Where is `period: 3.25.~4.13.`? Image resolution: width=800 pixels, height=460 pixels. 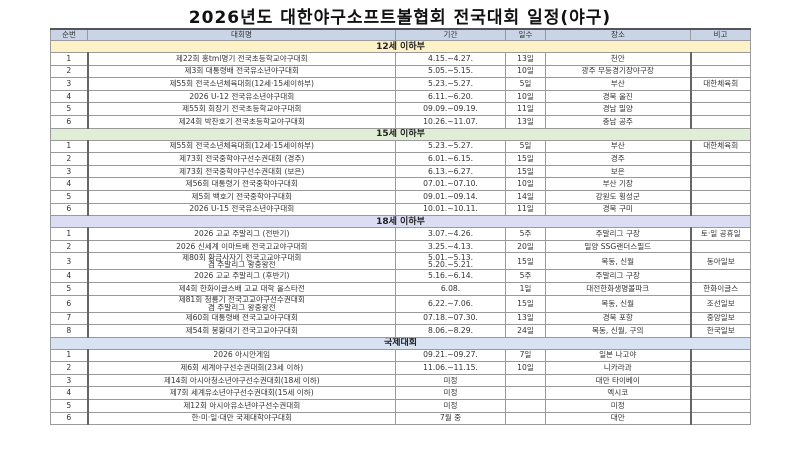 period: 3.25.~4.13. is located at coordinates (450, 246).